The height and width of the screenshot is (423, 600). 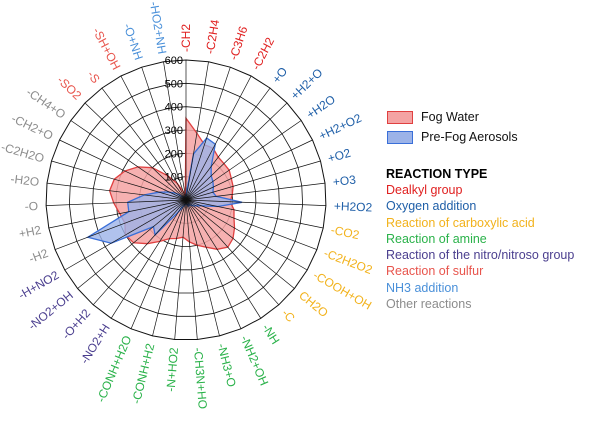 I want to click on reaction-type-title: REACTION TYPE, so click(x=437, y=174).